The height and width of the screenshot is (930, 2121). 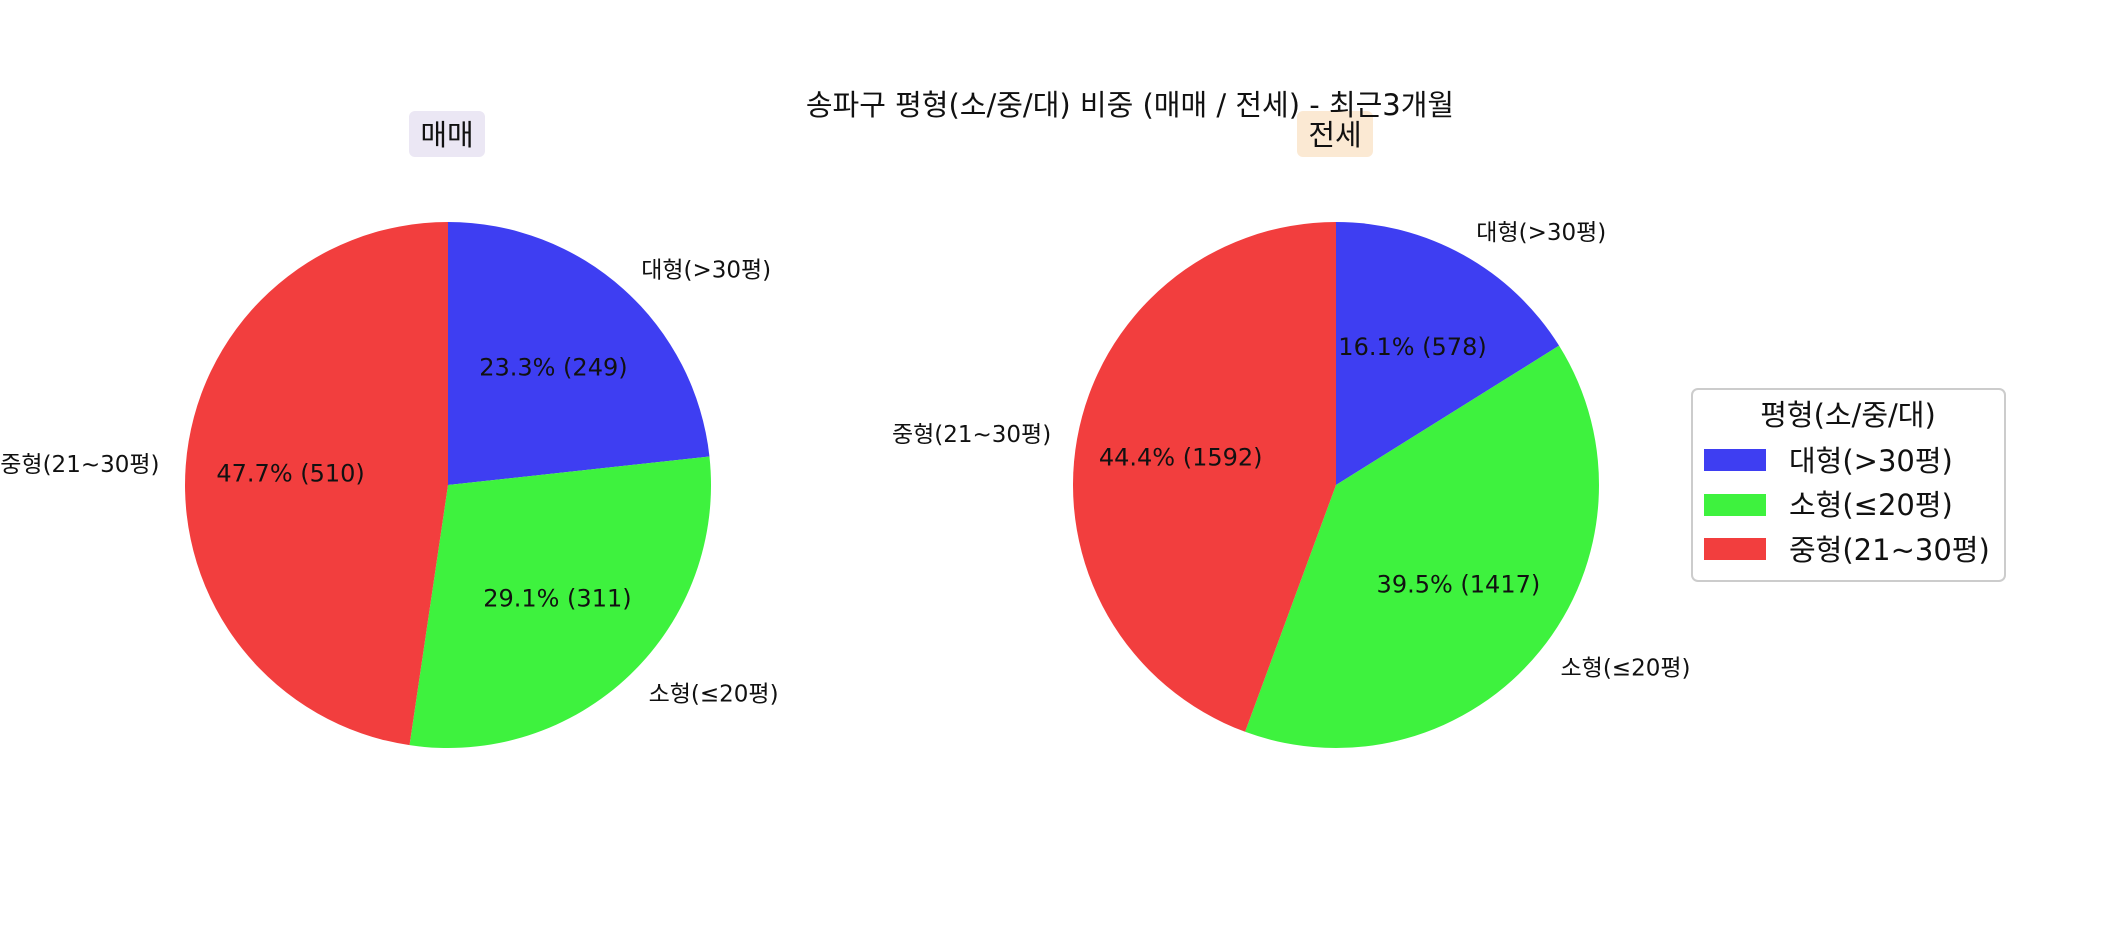 I want to click on pie-title-jeonse: 전세, so click(x=1334, y=135).